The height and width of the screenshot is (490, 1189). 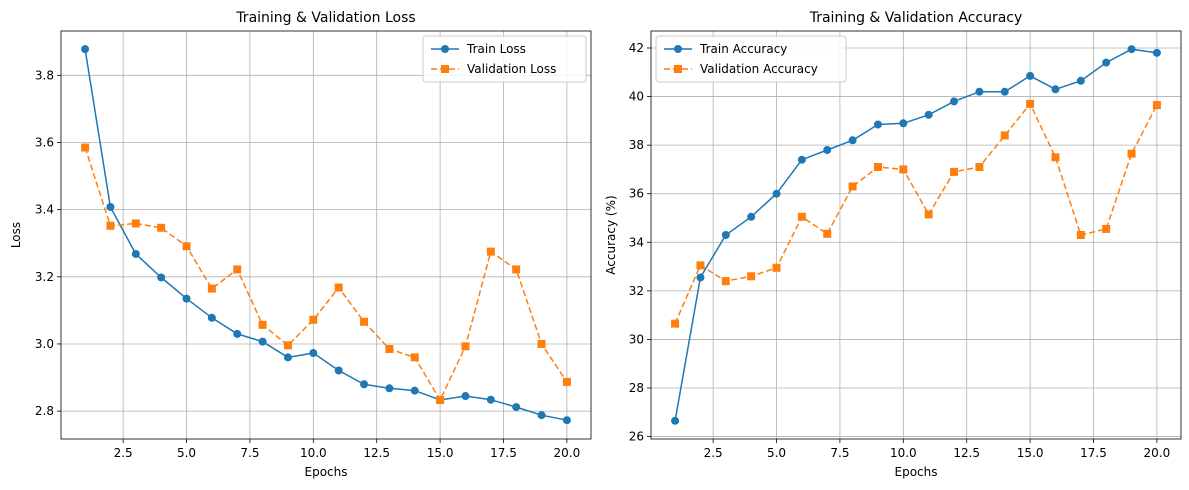 I want to click on y-tick-label: 38, so click(x=636, y=145).